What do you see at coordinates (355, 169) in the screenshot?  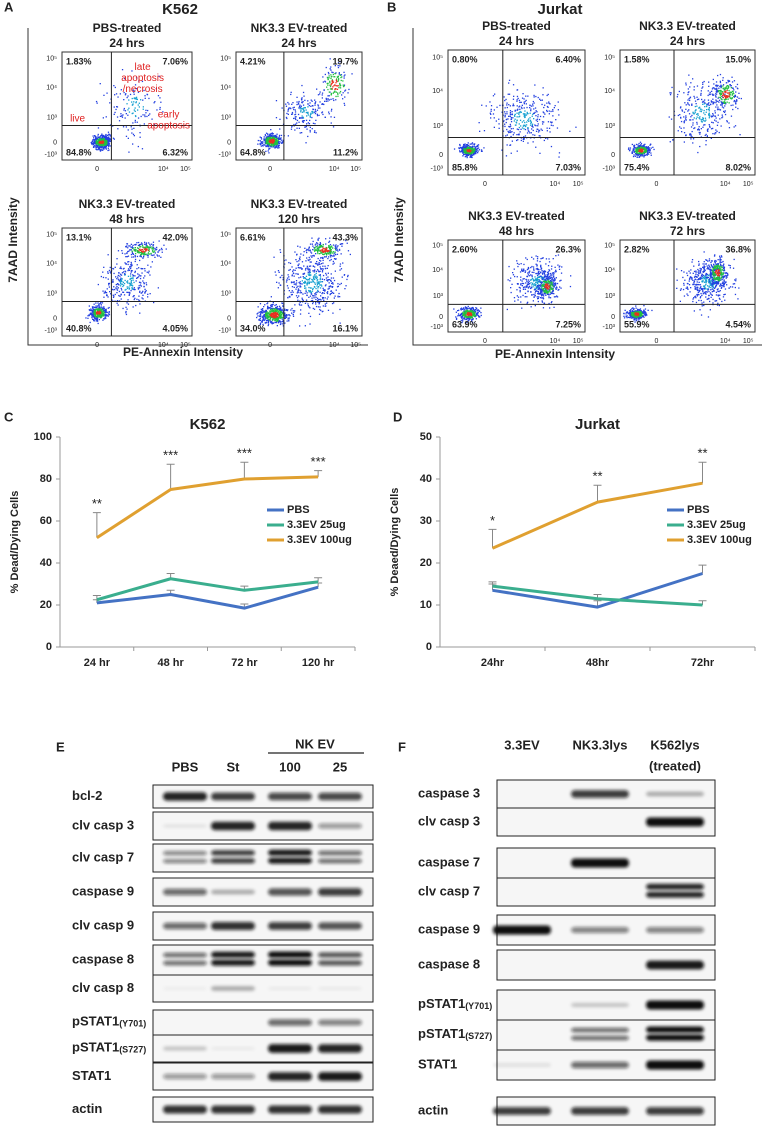 I see `x-tick-label: 10⁵` at bounding box center [355, 169].